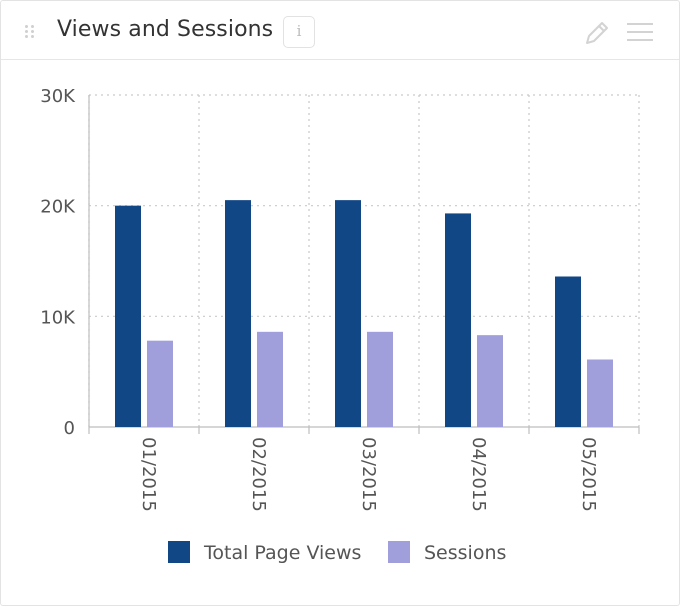 Image resolution: width=680 pixels, height=606 pixels. Describe the element at coordinates (58, 96) in the screenshot. I see `y-tick-label: 30K` at that location.